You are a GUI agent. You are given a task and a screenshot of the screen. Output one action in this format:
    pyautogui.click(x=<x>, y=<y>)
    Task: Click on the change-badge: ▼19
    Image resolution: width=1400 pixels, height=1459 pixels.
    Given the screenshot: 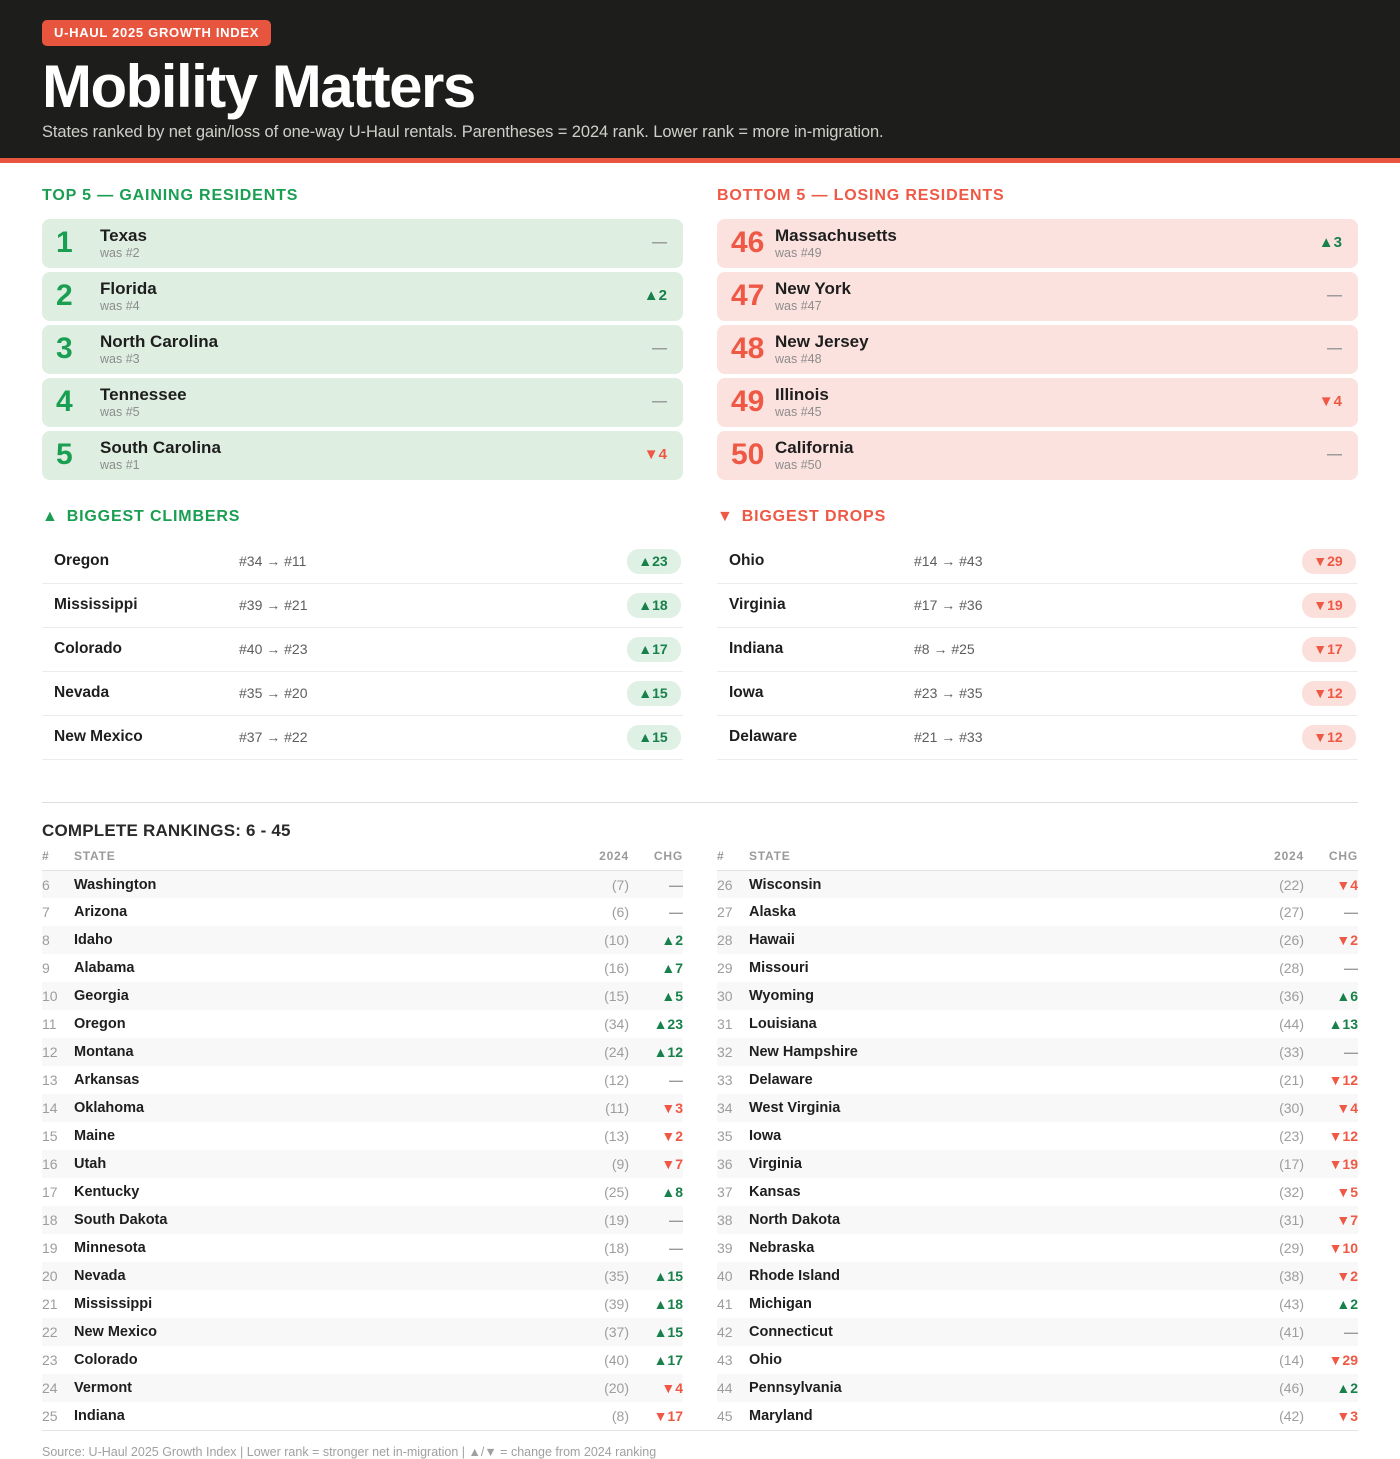 What is the action you would take?
    pyautogui.click(x=1329, y=605)
    